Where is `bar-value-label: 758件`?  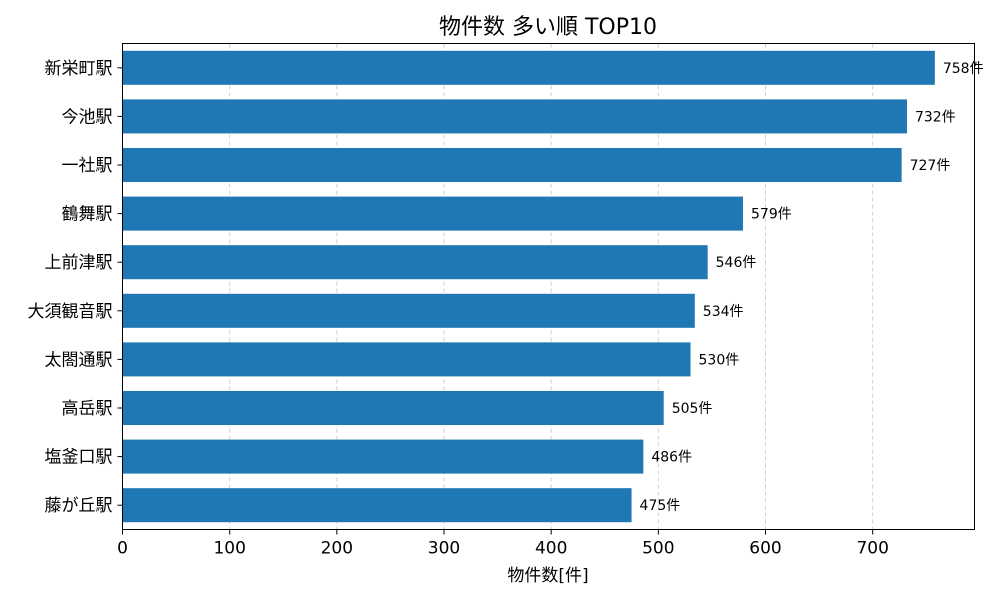 bar-value-label: 758件 is located at coordinates (963, 69).